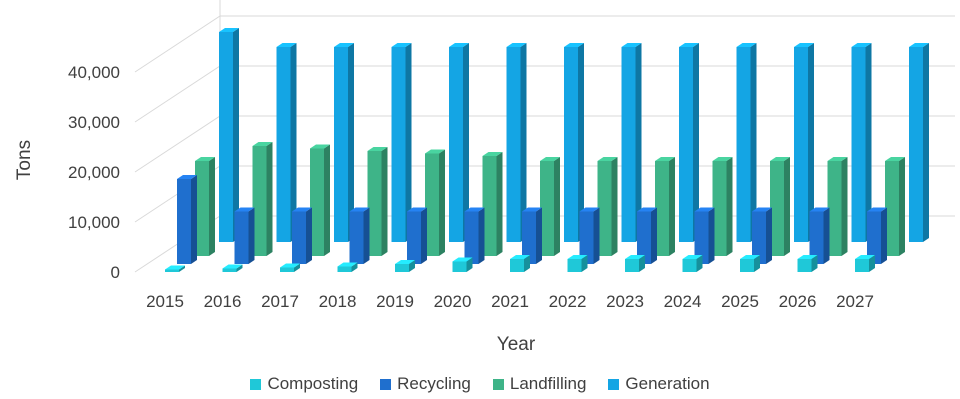  What do you see at coordinates (320, 200) in the screenshot?
I see `bar-landfilling-2017` at bounding box center [320, 200].